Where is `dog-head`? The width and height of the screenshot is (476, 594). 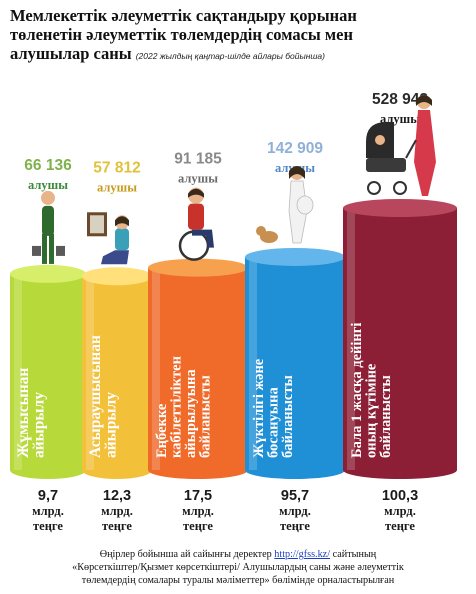
dog-head is located at coordinates (261, 230).